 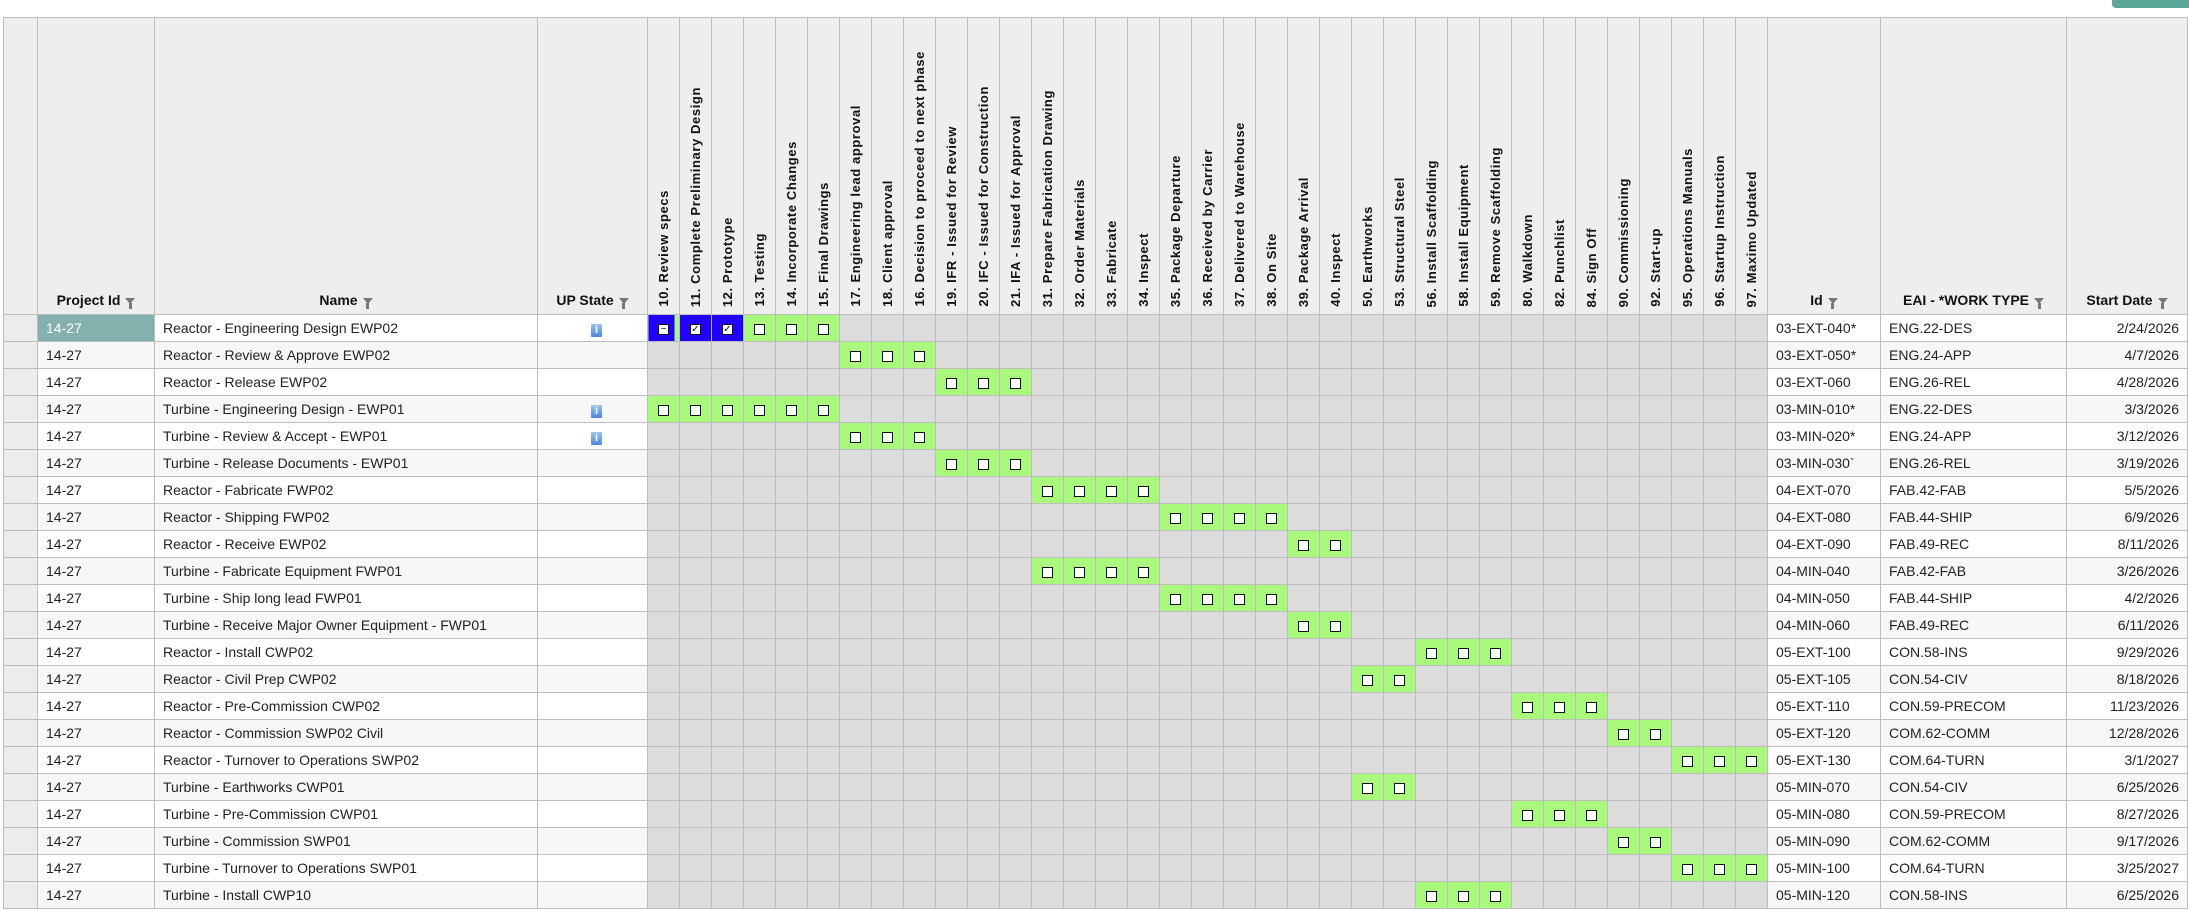 What do you see at coordinates (1973, 841) in the screenshot?
I see `work-type-cell: COM.62-COMM` at bounding box center [1973, 841].